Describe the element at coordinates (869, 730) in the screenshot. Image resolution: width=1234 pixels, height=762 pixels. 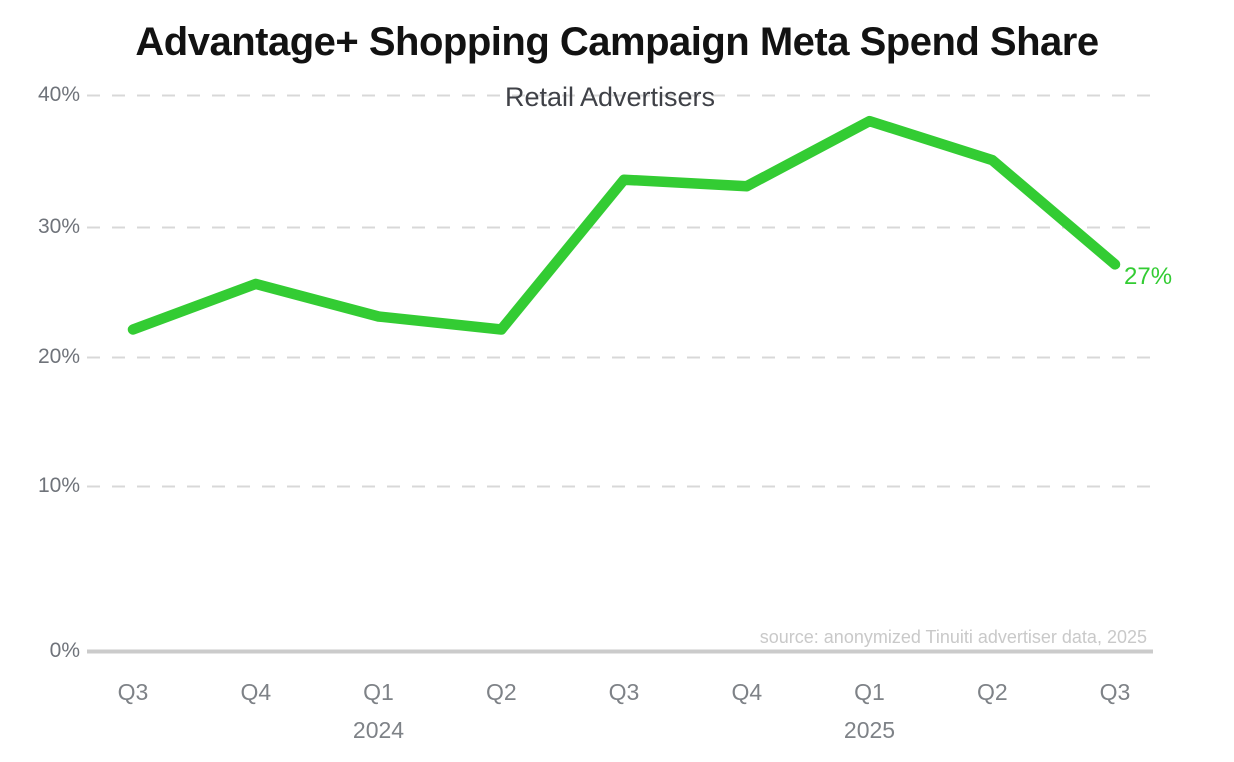
I see `year-label-2025: 2025` at that location.